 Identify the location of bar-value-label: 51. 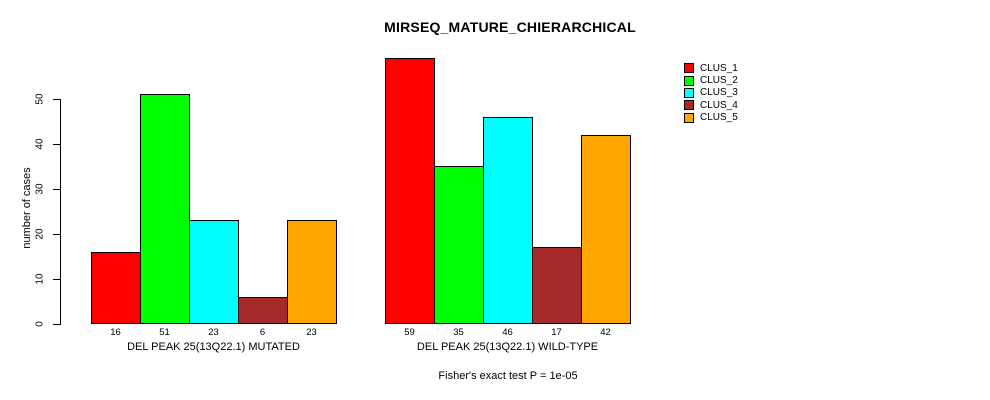
(164, 332).